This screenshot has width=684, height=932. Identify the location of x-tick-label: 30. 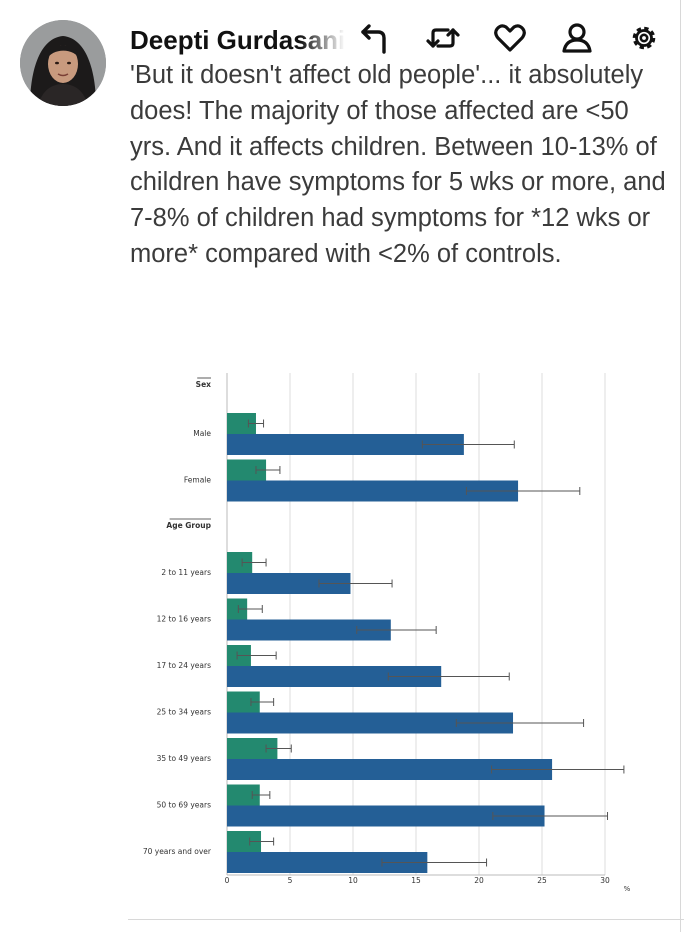
(605, 880).